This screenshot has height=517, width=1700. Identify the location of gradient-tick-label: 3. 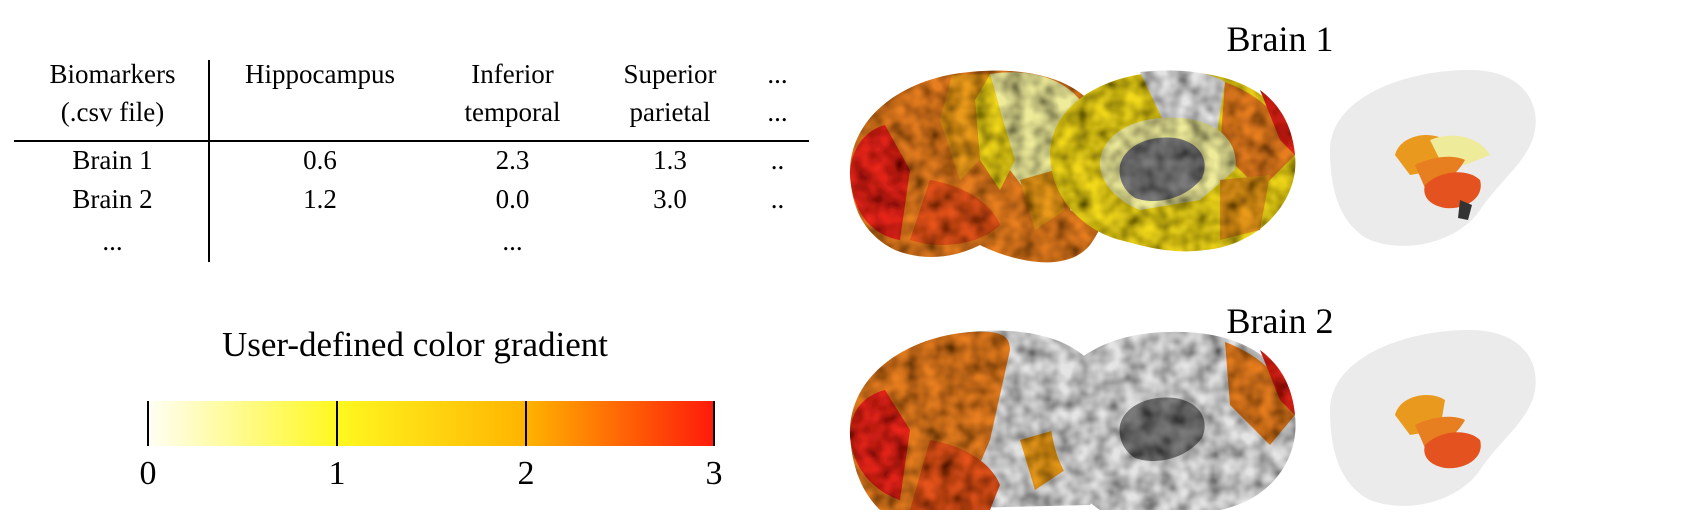
(714, 473).